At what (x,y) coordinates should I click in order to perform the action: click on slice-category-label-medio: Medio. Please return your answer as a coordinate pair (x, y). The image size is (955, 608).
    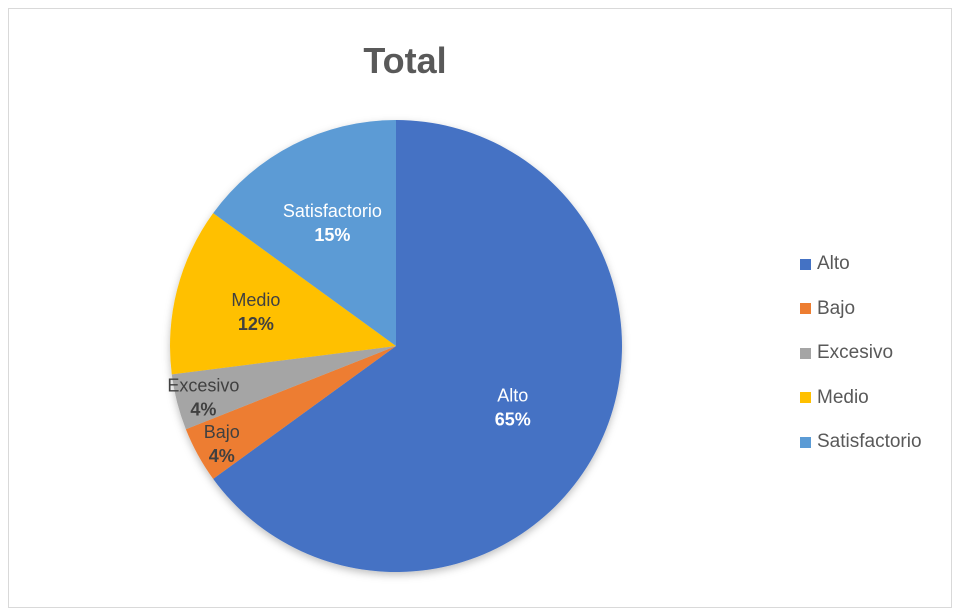
    Looking at the image, I should click on (255, 300).